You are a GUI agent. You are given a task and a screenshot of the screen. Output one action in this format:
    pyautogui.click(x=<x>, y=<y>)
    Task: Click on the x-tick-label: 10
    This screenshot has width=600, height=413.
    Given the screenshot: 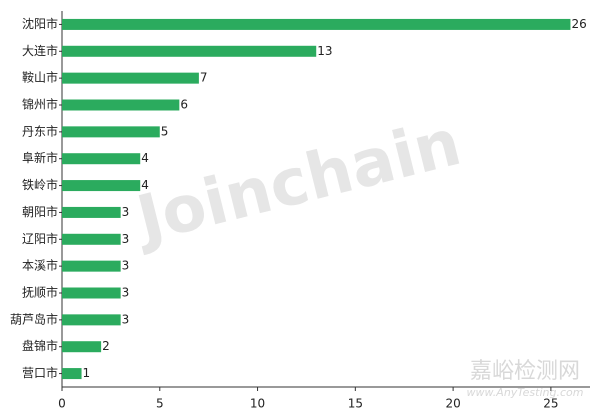 What is the action you would take?
    pyautogui.click(x=257, y=404)
    